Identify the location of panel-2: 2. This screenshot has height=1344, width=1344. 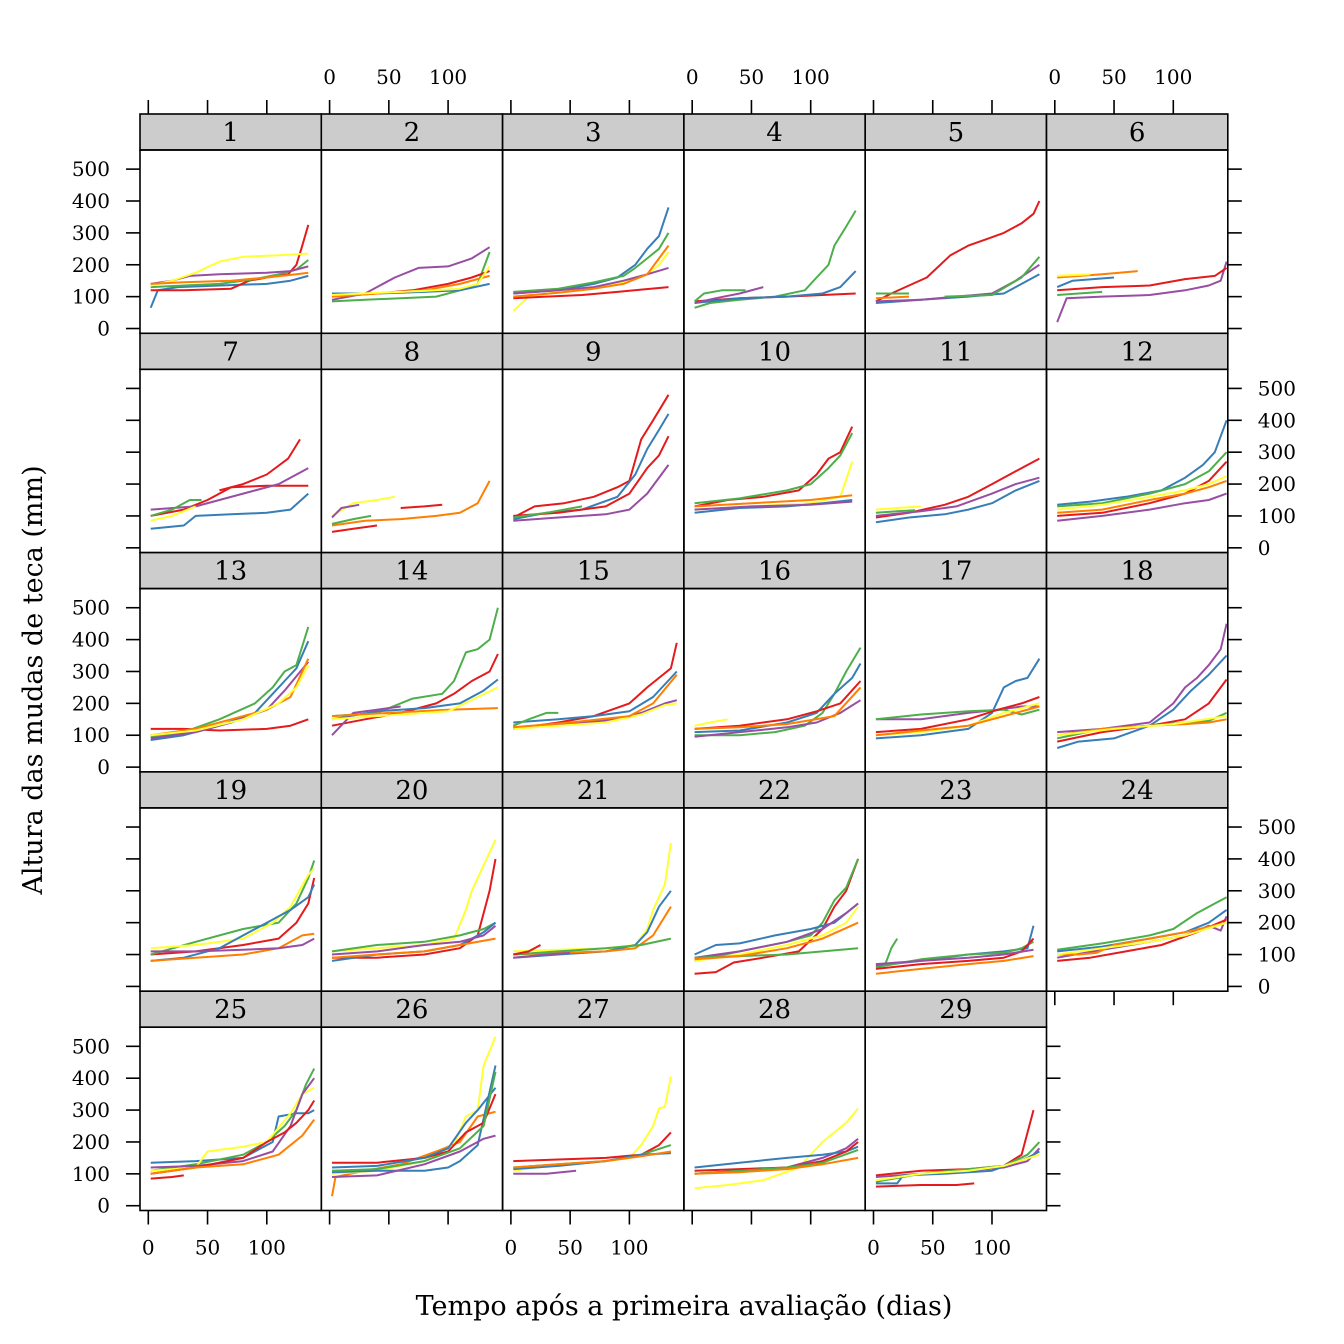
(412, 224).